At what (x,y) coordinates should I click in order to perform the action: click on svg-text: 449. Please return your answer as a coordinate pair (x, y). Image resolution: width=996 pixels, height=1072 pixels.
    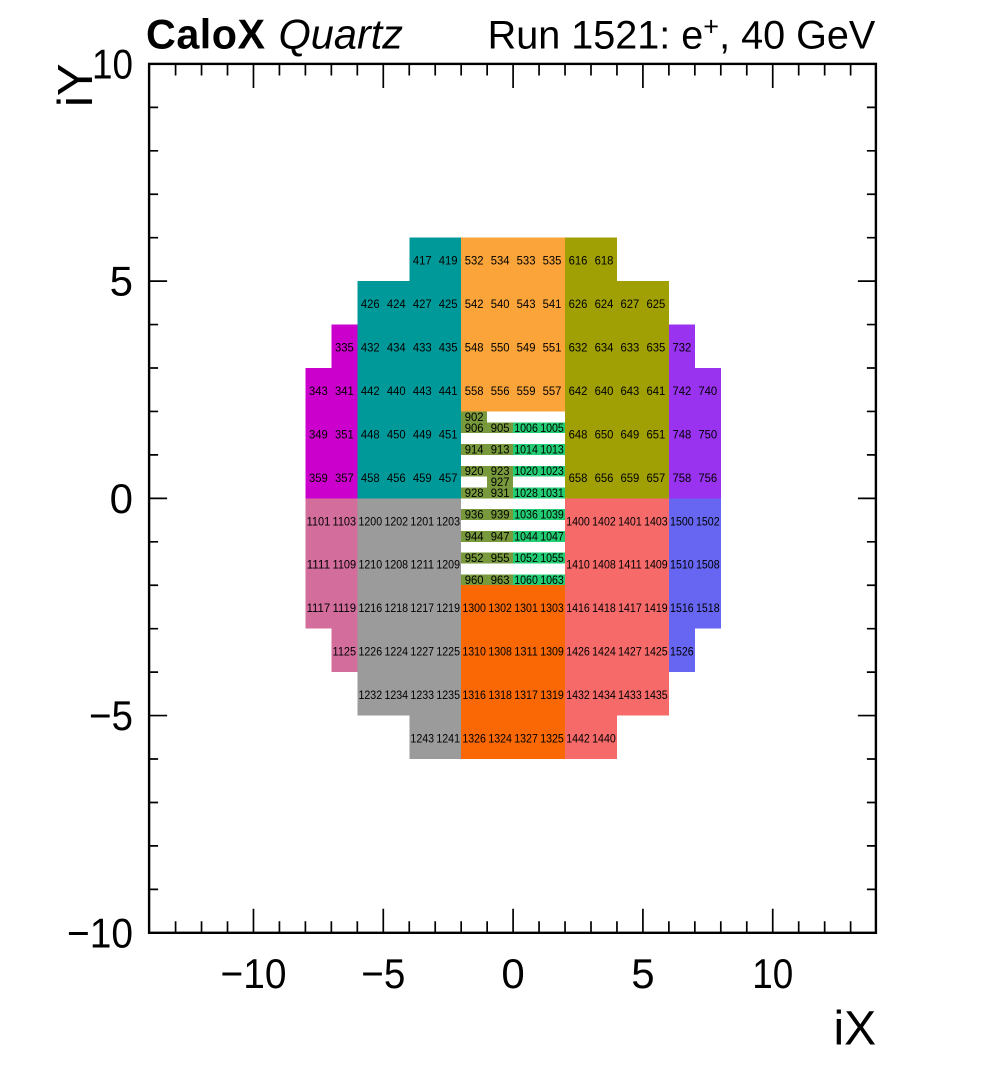
    Looking at the image, I should click on (422, 434).